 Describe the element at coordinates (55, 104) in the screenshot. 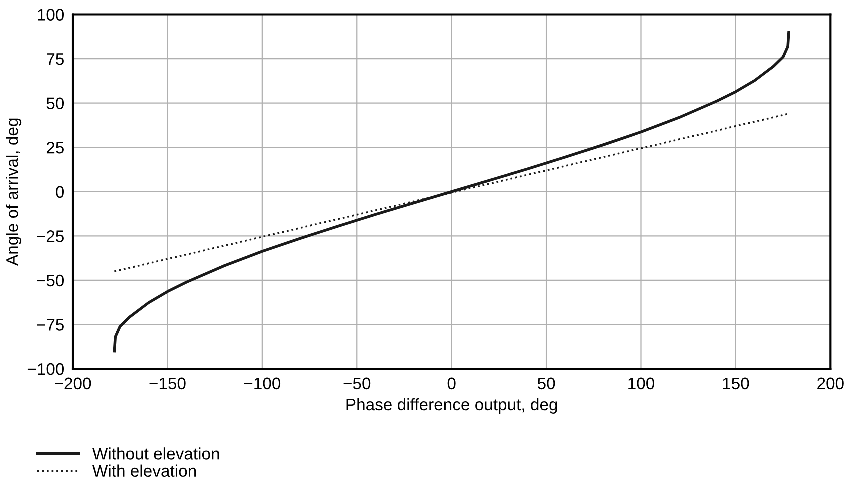

I see `y-tick-label: 50` at that location.